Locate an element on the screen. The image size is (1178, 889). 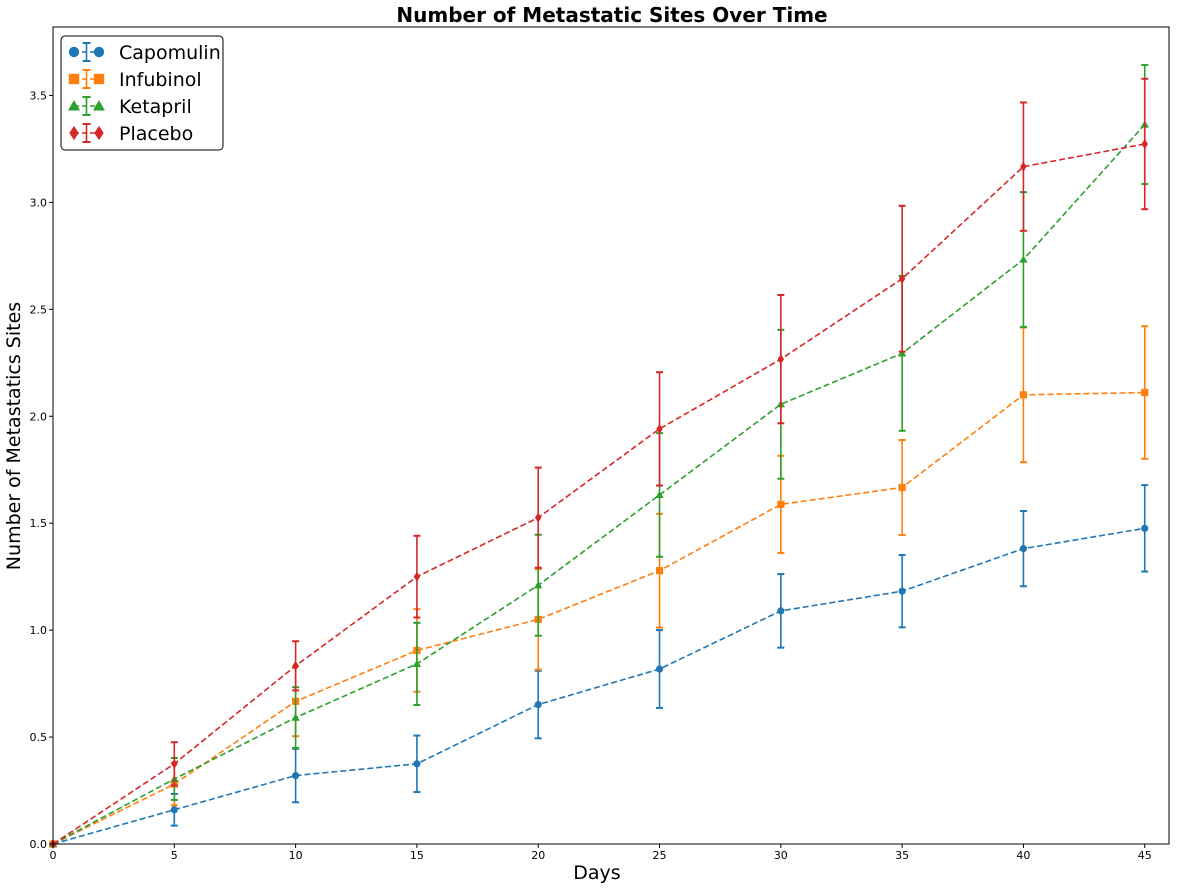
y-tick-label: 3.0 is located at coordinates (39, 202).